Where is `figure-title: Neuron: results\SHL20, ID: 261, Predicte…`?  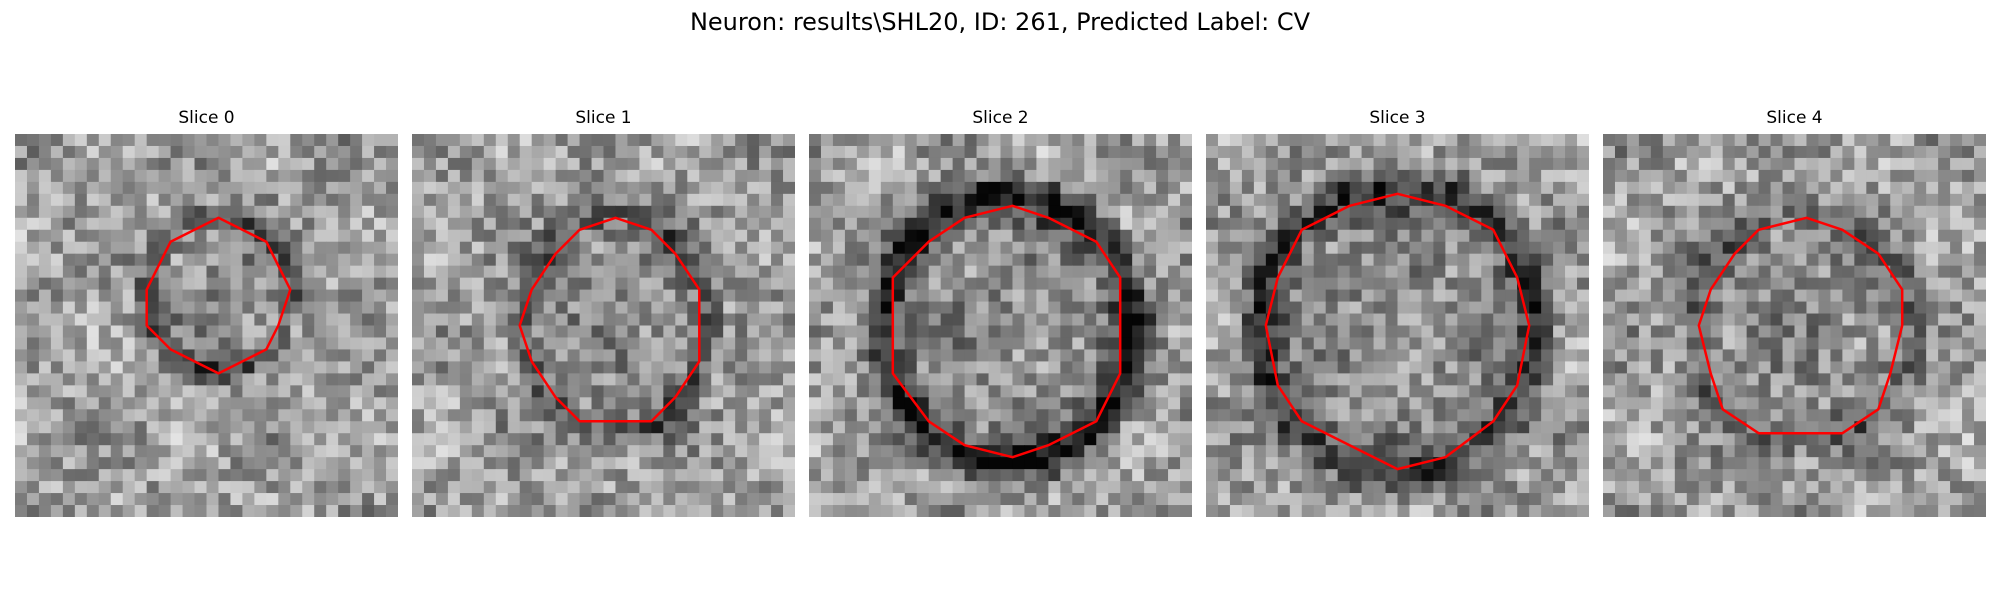 figure-title: Neuron: results\SHL20, ID: 261, Predicte… is located at coordinates (1000, 22).